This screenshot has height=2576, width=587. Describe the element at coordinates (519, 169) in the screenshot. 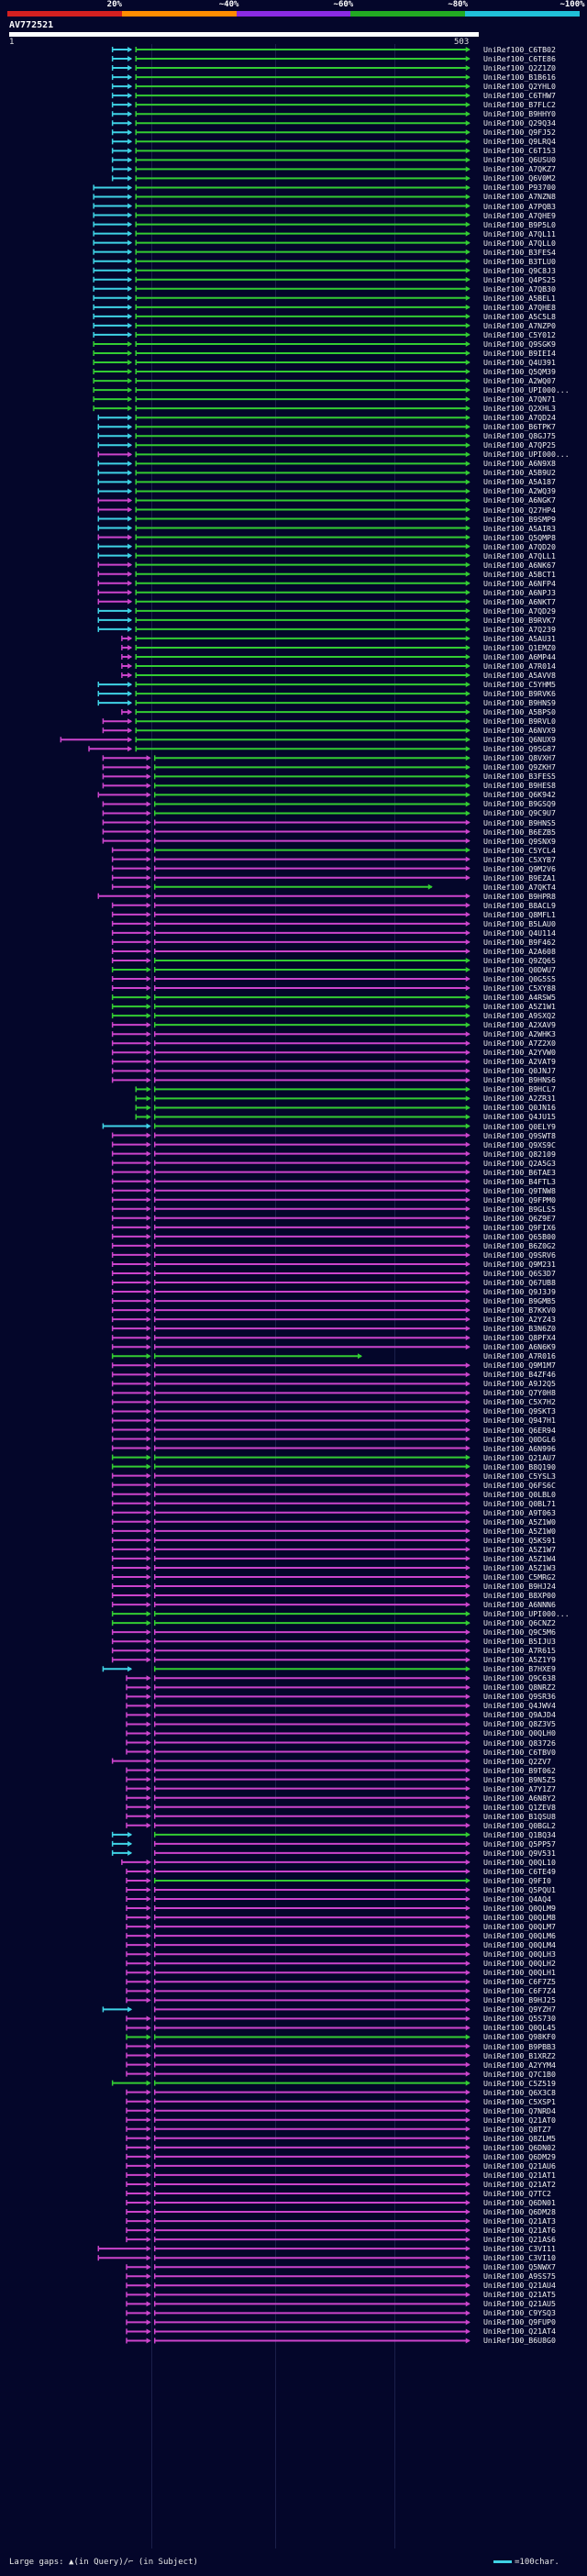

I see `hit-label-link: UniRef100_A7QKZ7` at that location.